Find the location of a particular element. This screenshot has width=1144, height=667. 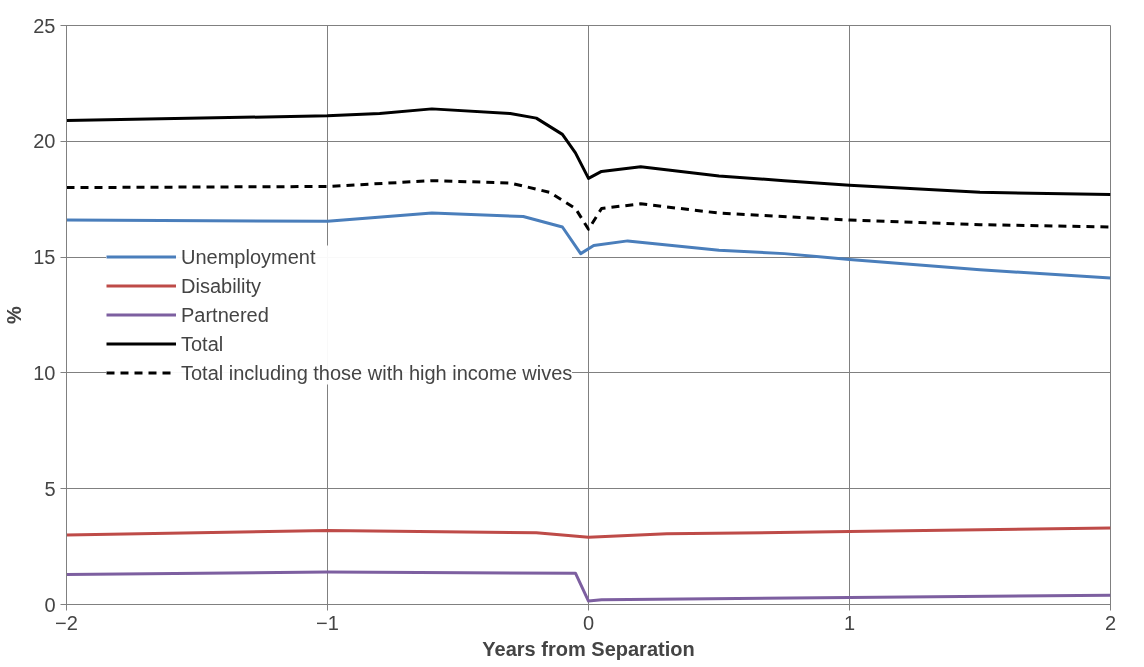

y-tick-label: 15 is located at coordinates (44, 257).